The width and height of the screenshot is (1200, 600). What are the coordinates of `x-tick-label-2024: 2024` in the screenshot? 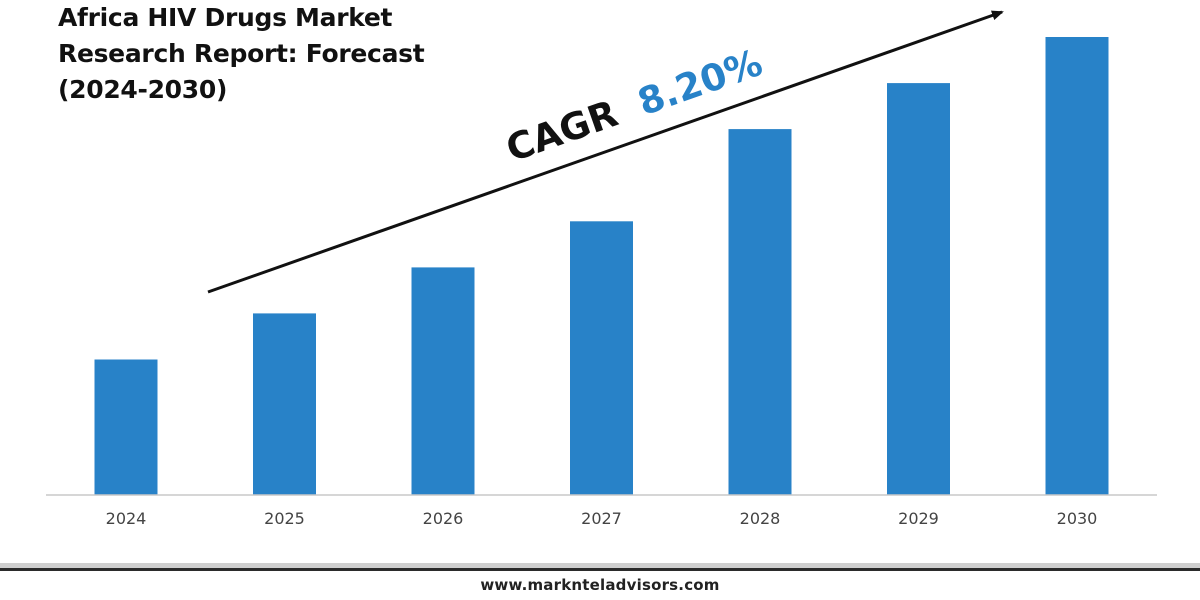 It's located at (126, 518).